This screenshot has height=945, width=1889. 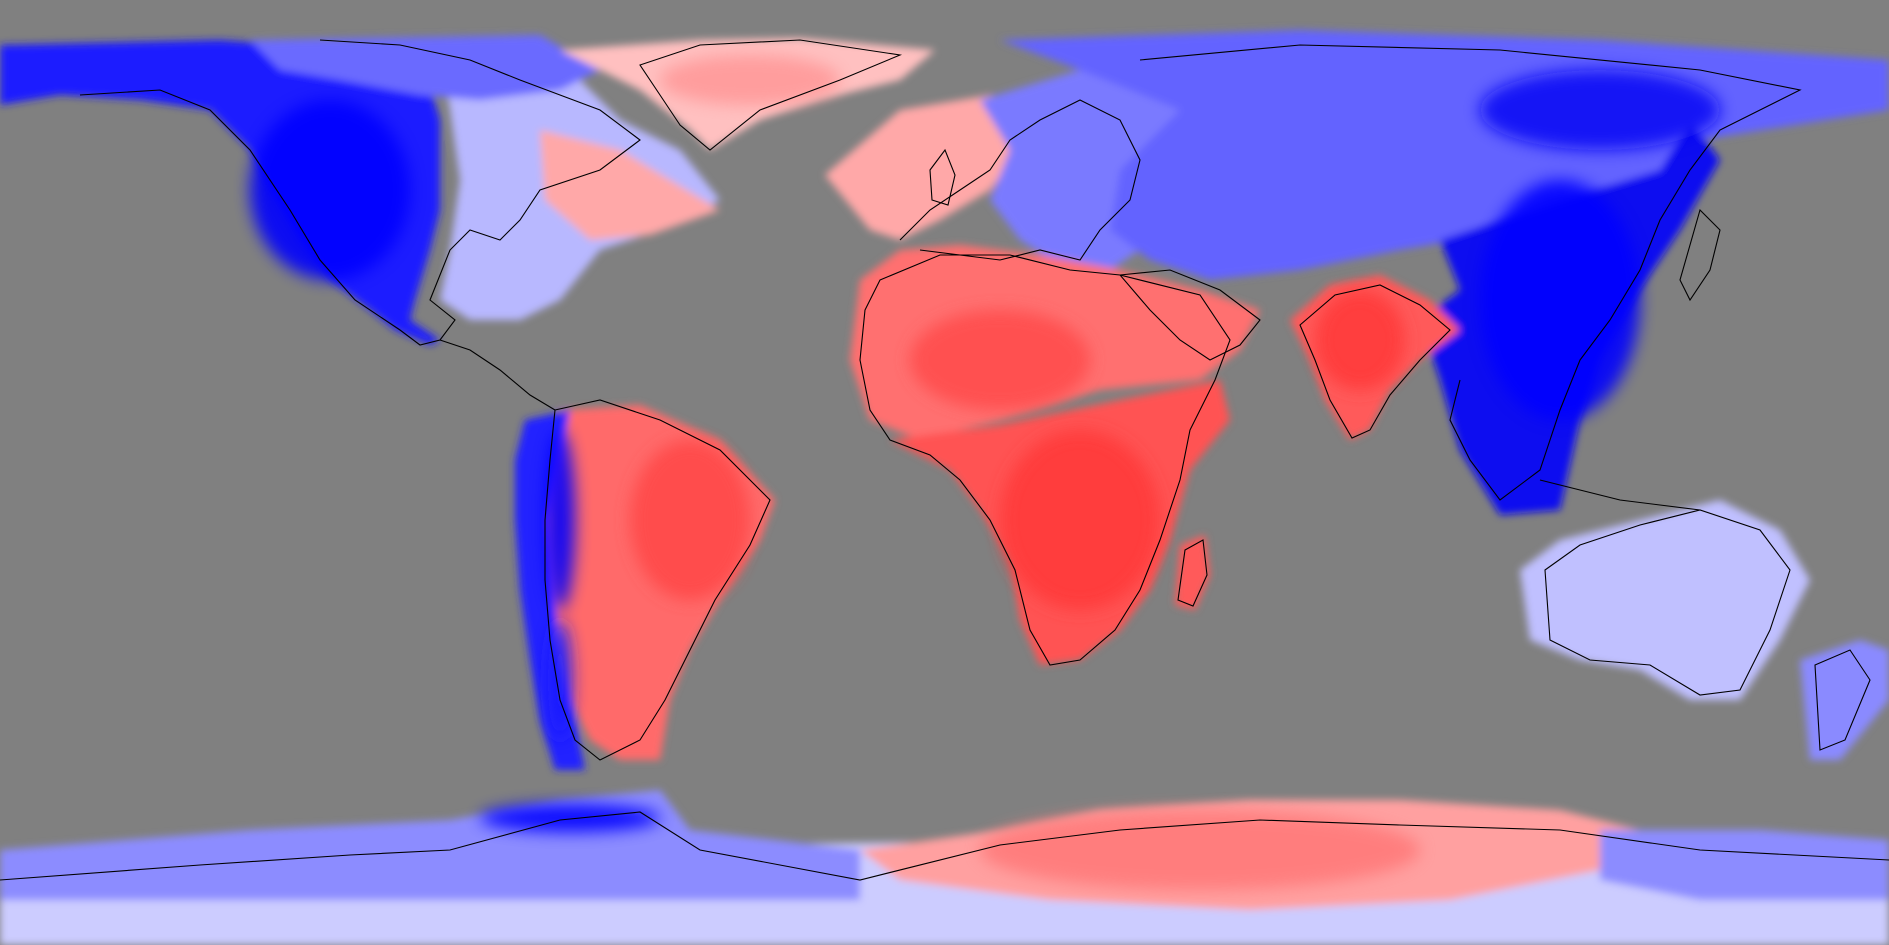 What do you see at coordinates (360, 192) in the screenshot?
I see `coast-north-america` at bounding box center [360, 192].